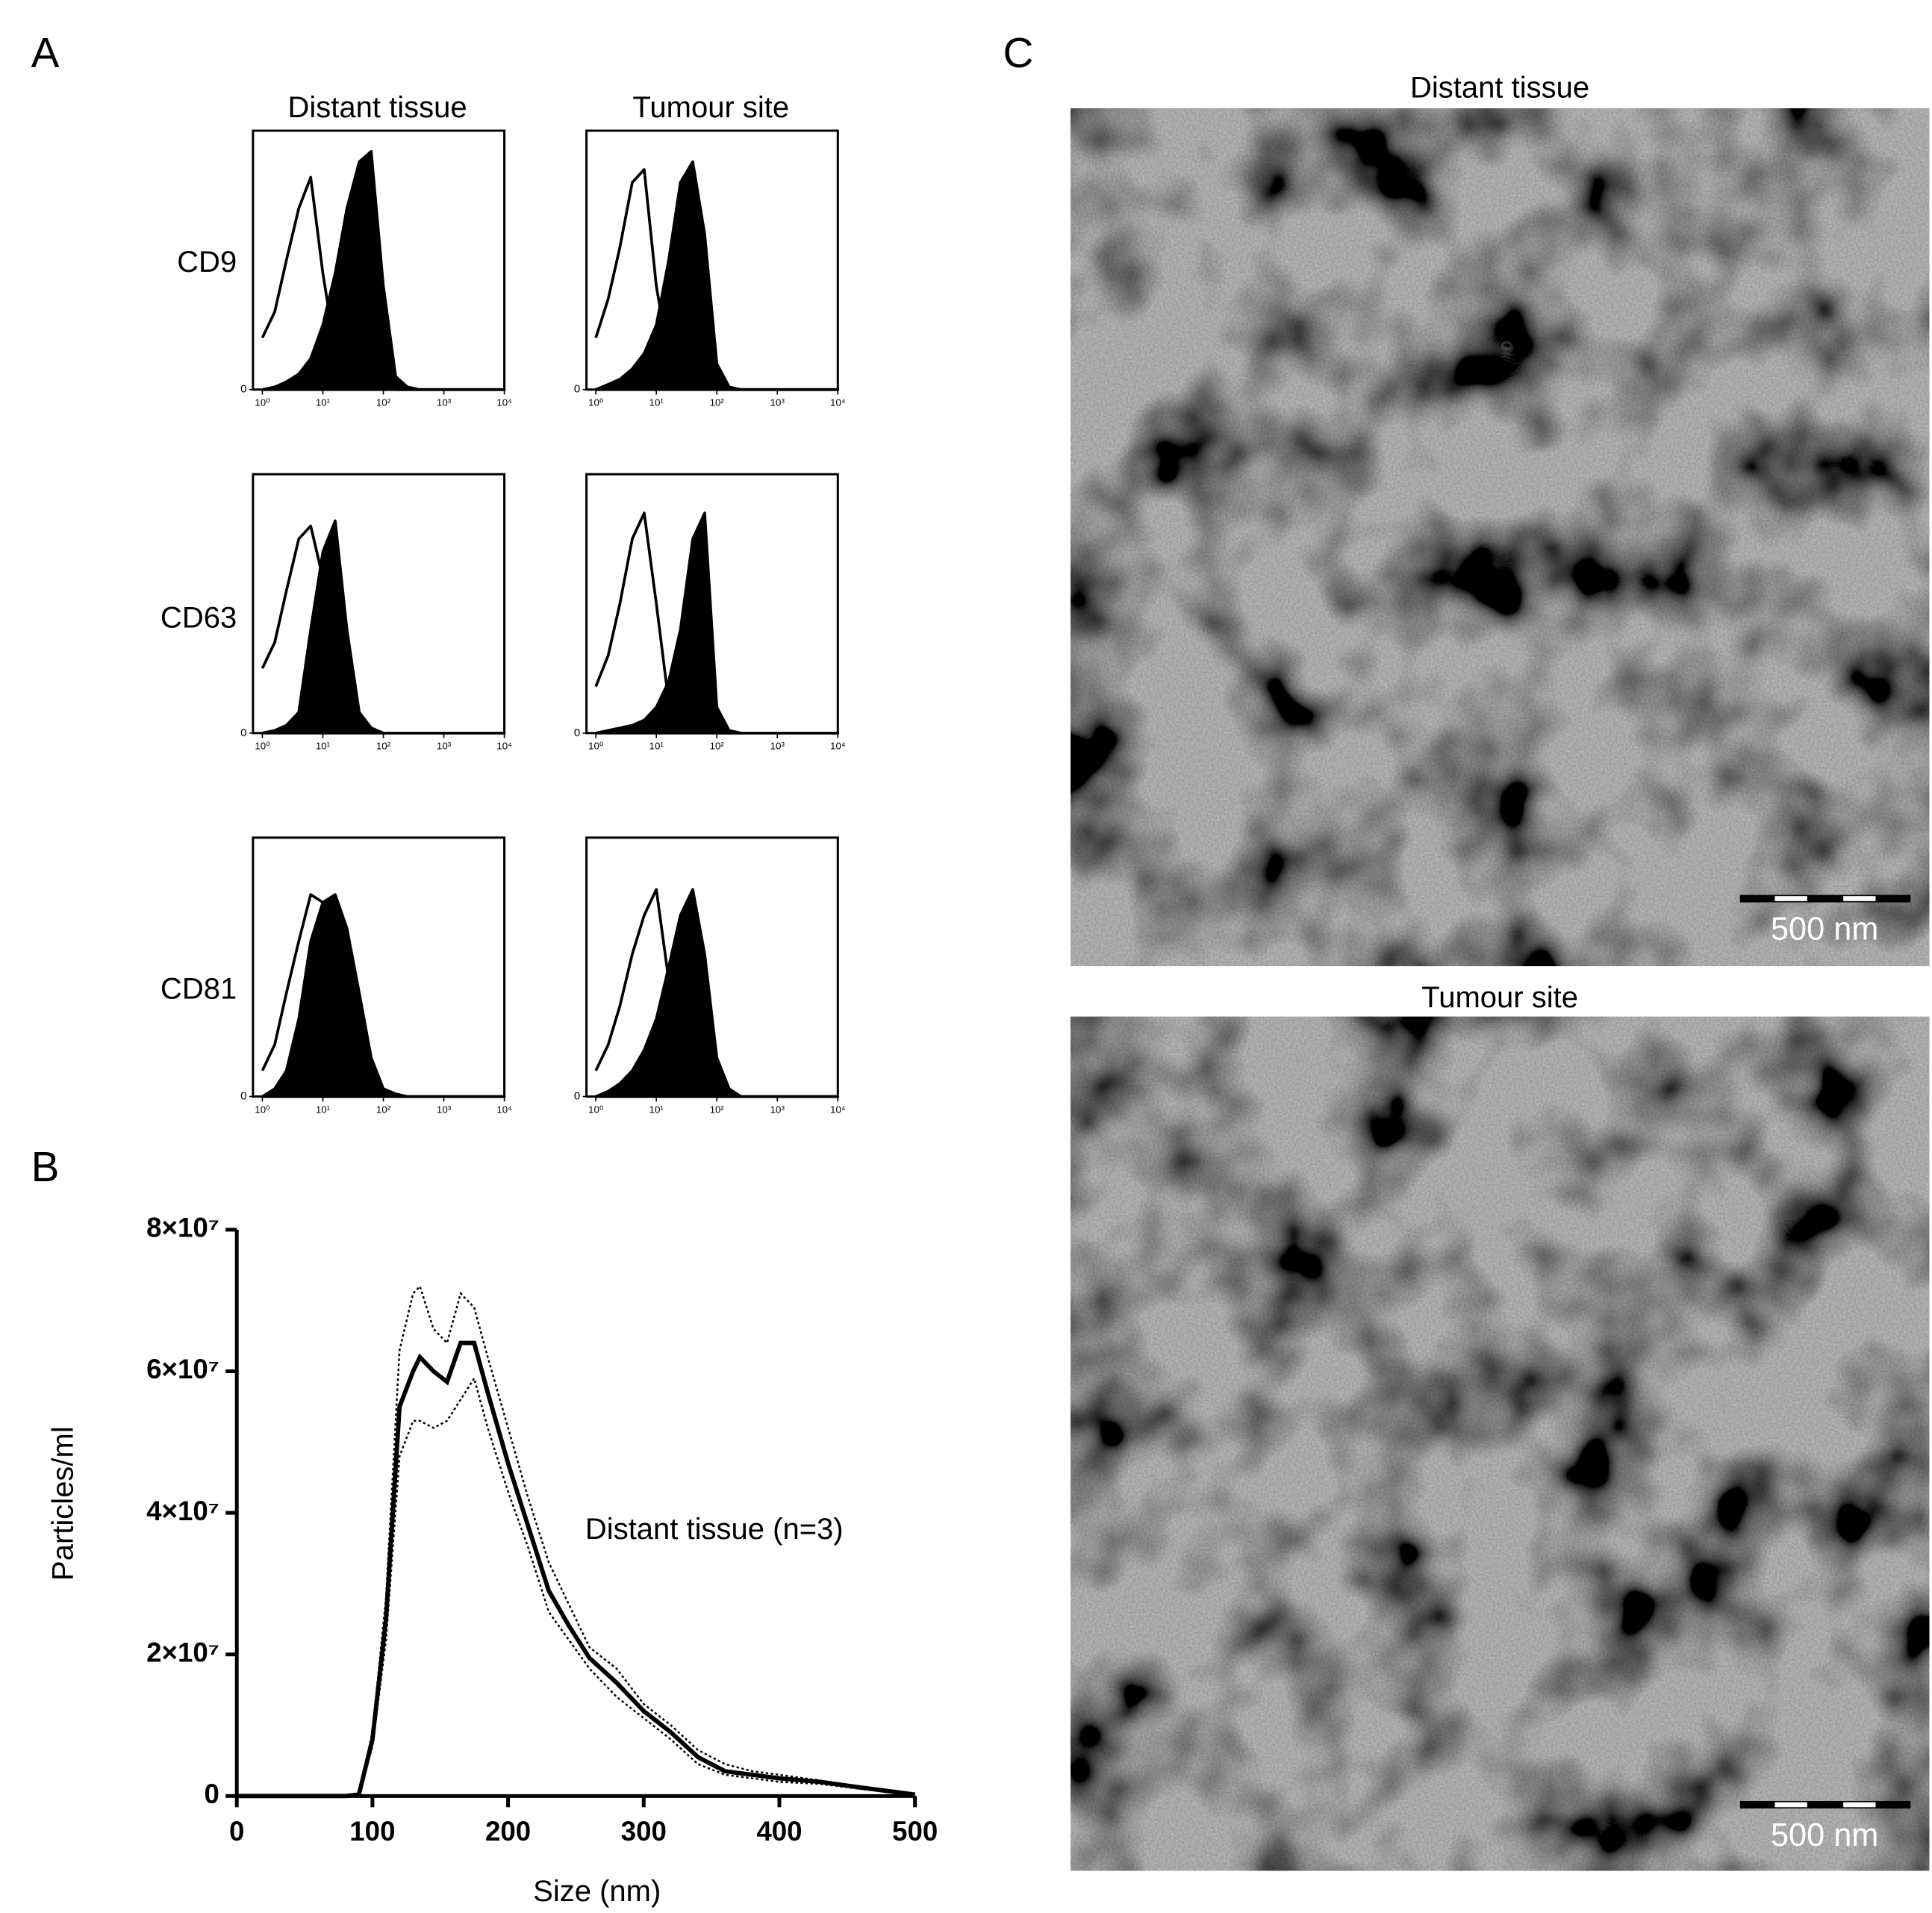 This screenshot has width=1932, height=1913. I want to click on x-tick-label: 400, so click(779, 1832).